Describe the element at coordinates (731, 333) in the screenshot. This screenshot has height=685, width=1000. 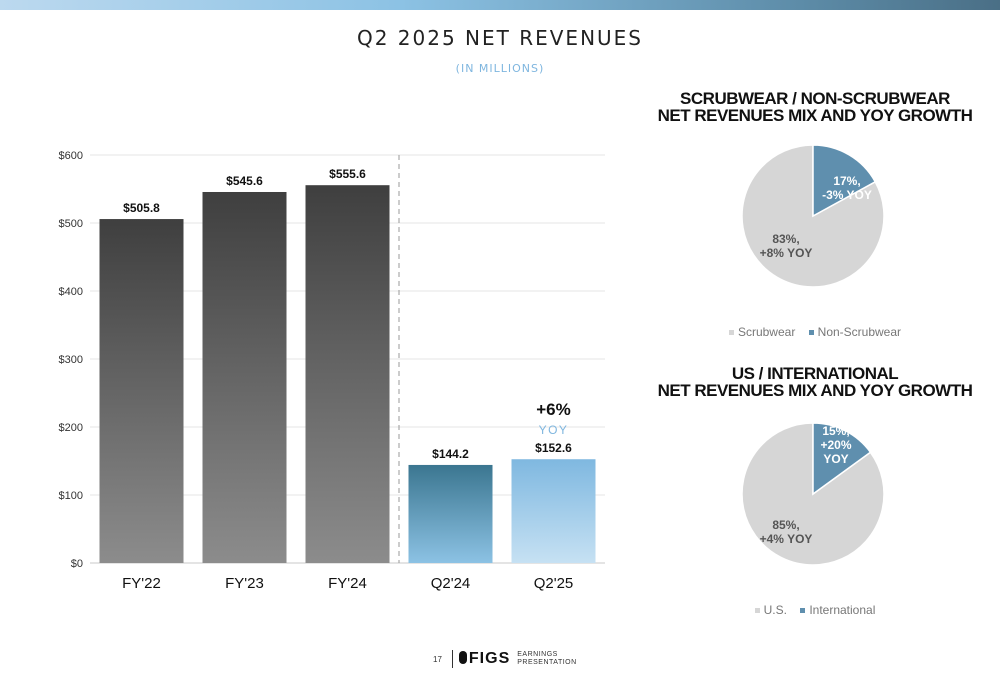
I see `legend-swatch-scrubwear` at that location.